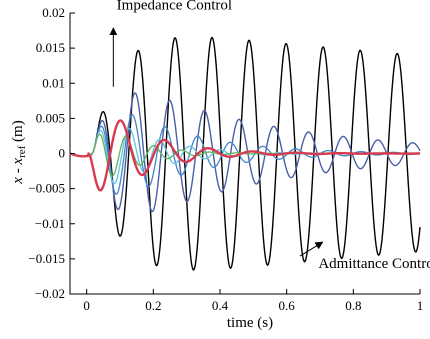  I want to click on y-tick-label: −0.005, so click(46, 188).